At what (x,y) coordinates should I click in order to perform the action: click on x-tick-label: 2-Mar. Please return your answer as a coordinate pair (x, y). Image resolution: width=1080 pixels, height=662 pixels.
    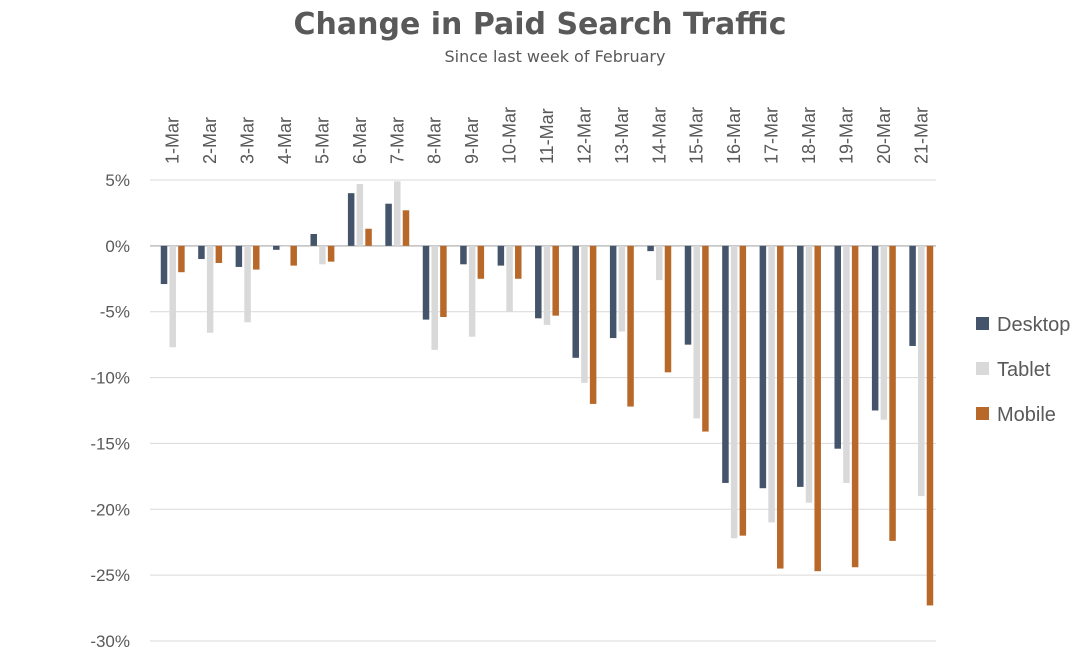
    Looking at the image, I should click on (210, 140).